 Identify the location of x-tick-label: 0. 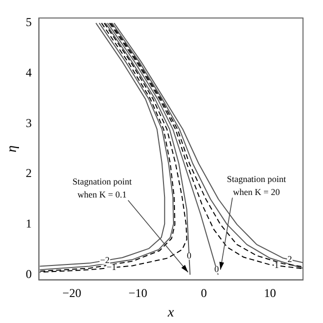
(203, 293).